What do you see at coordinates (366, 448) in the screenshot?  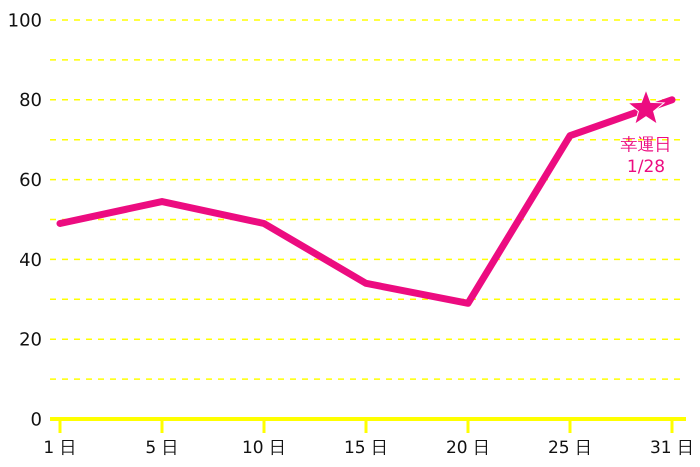 I see `x-tick-label: 15 日` at bounding box center [366, 448].